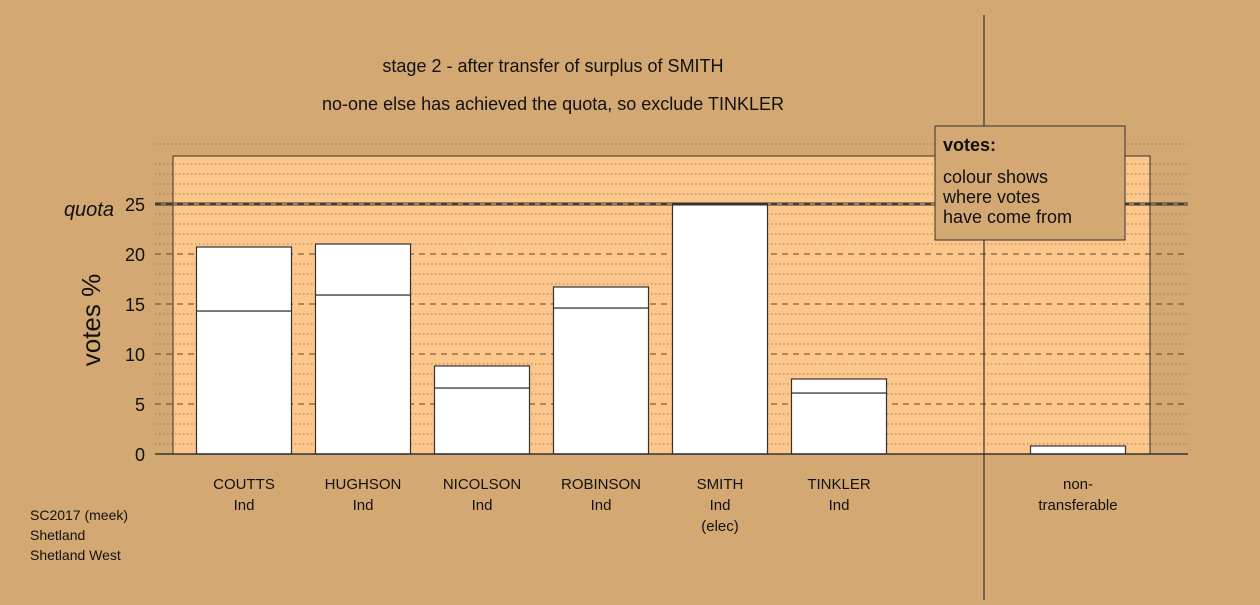 This screenshot has width=1260, height=605. Describe the element at coordinates (720, 505) in the screenshot. I see `x-label-smith: SMITH Ind (elec)` at that location.